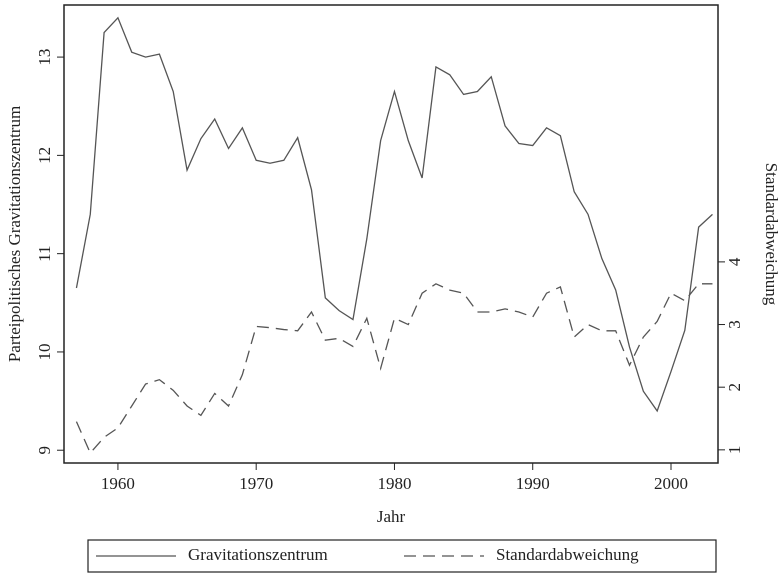 The image size is (781, 577). Describe the element at coordinates (734, 387) in the screenshot. I see `y2-tick-label: 2` at that location.